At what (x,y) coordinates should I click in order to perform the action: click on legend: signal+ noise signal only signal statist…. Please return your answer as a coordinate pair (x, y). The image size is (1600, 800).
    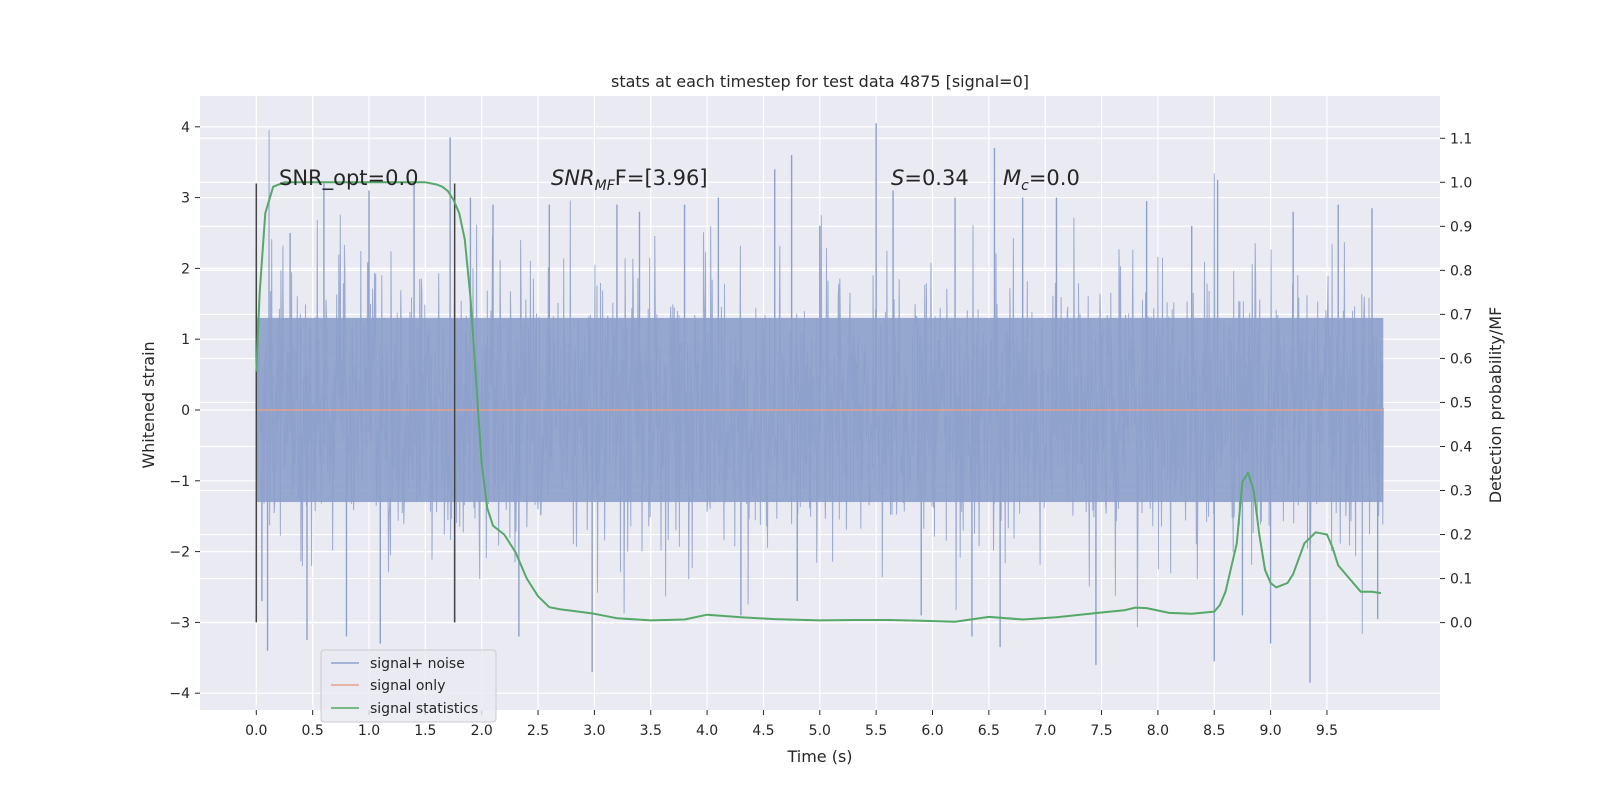
    Looking at the image, I should click on (408, 686).